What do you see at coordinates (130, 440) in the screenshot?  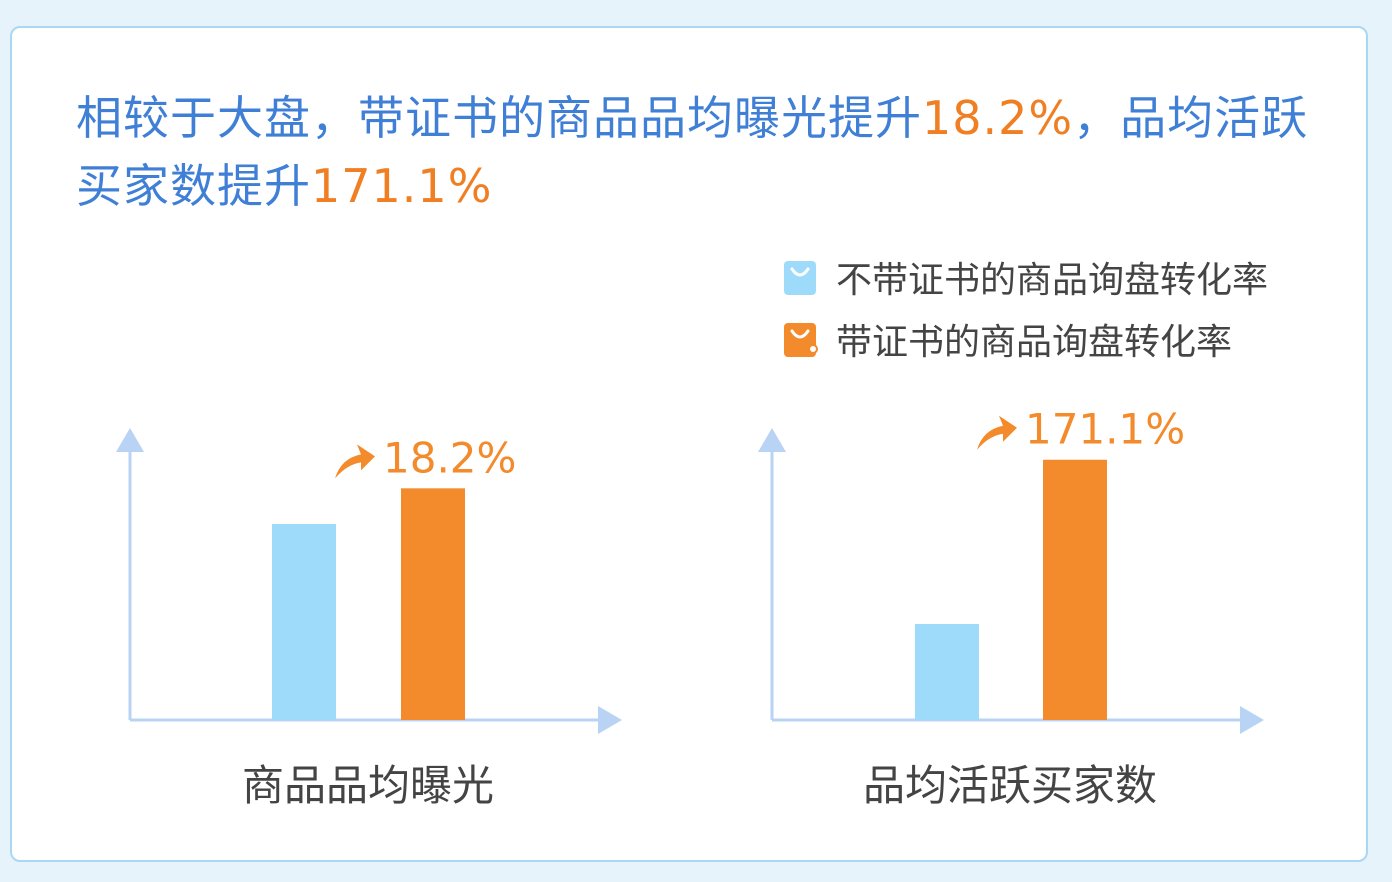 I see `chart-1-y-axis-arrow` at bounding box center [130, 440].